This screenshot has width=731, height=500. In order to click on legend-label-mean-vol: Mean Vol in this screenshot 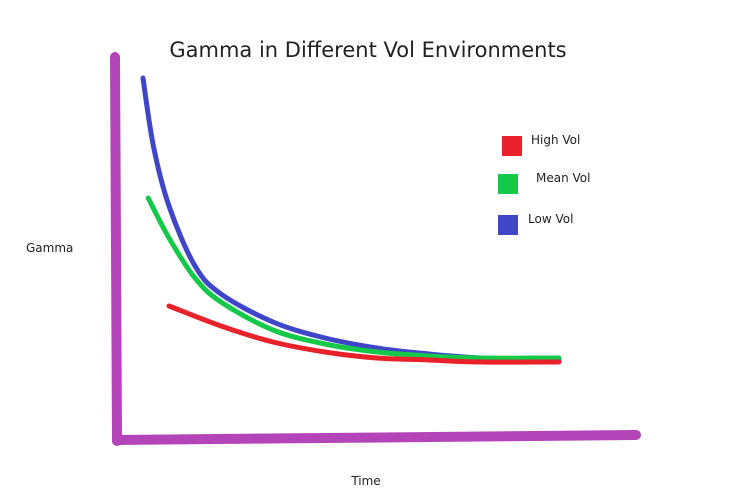, I will do `click(563, 178)`.